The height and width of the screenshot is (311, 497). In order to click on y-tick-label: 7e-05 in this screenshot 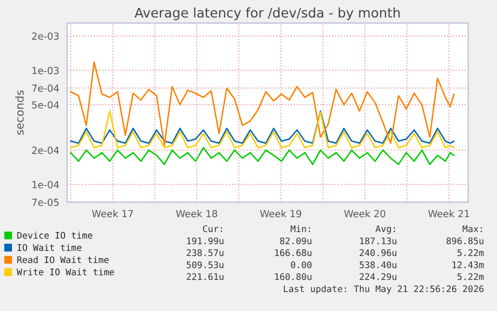, I will do `click(45, 202)`.